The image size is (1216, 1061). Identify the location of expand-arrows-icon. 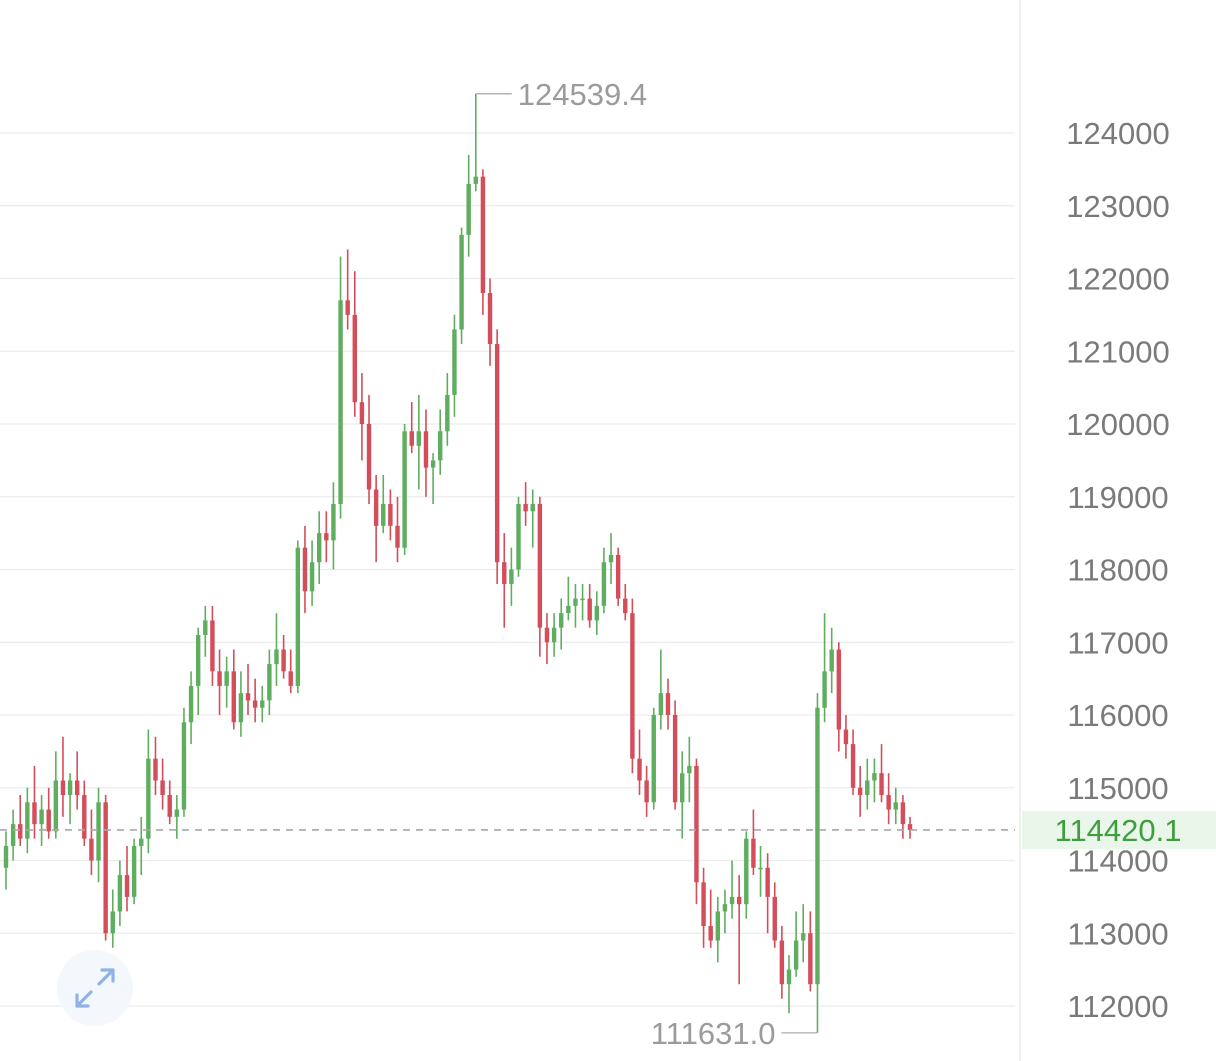
(95, 988).